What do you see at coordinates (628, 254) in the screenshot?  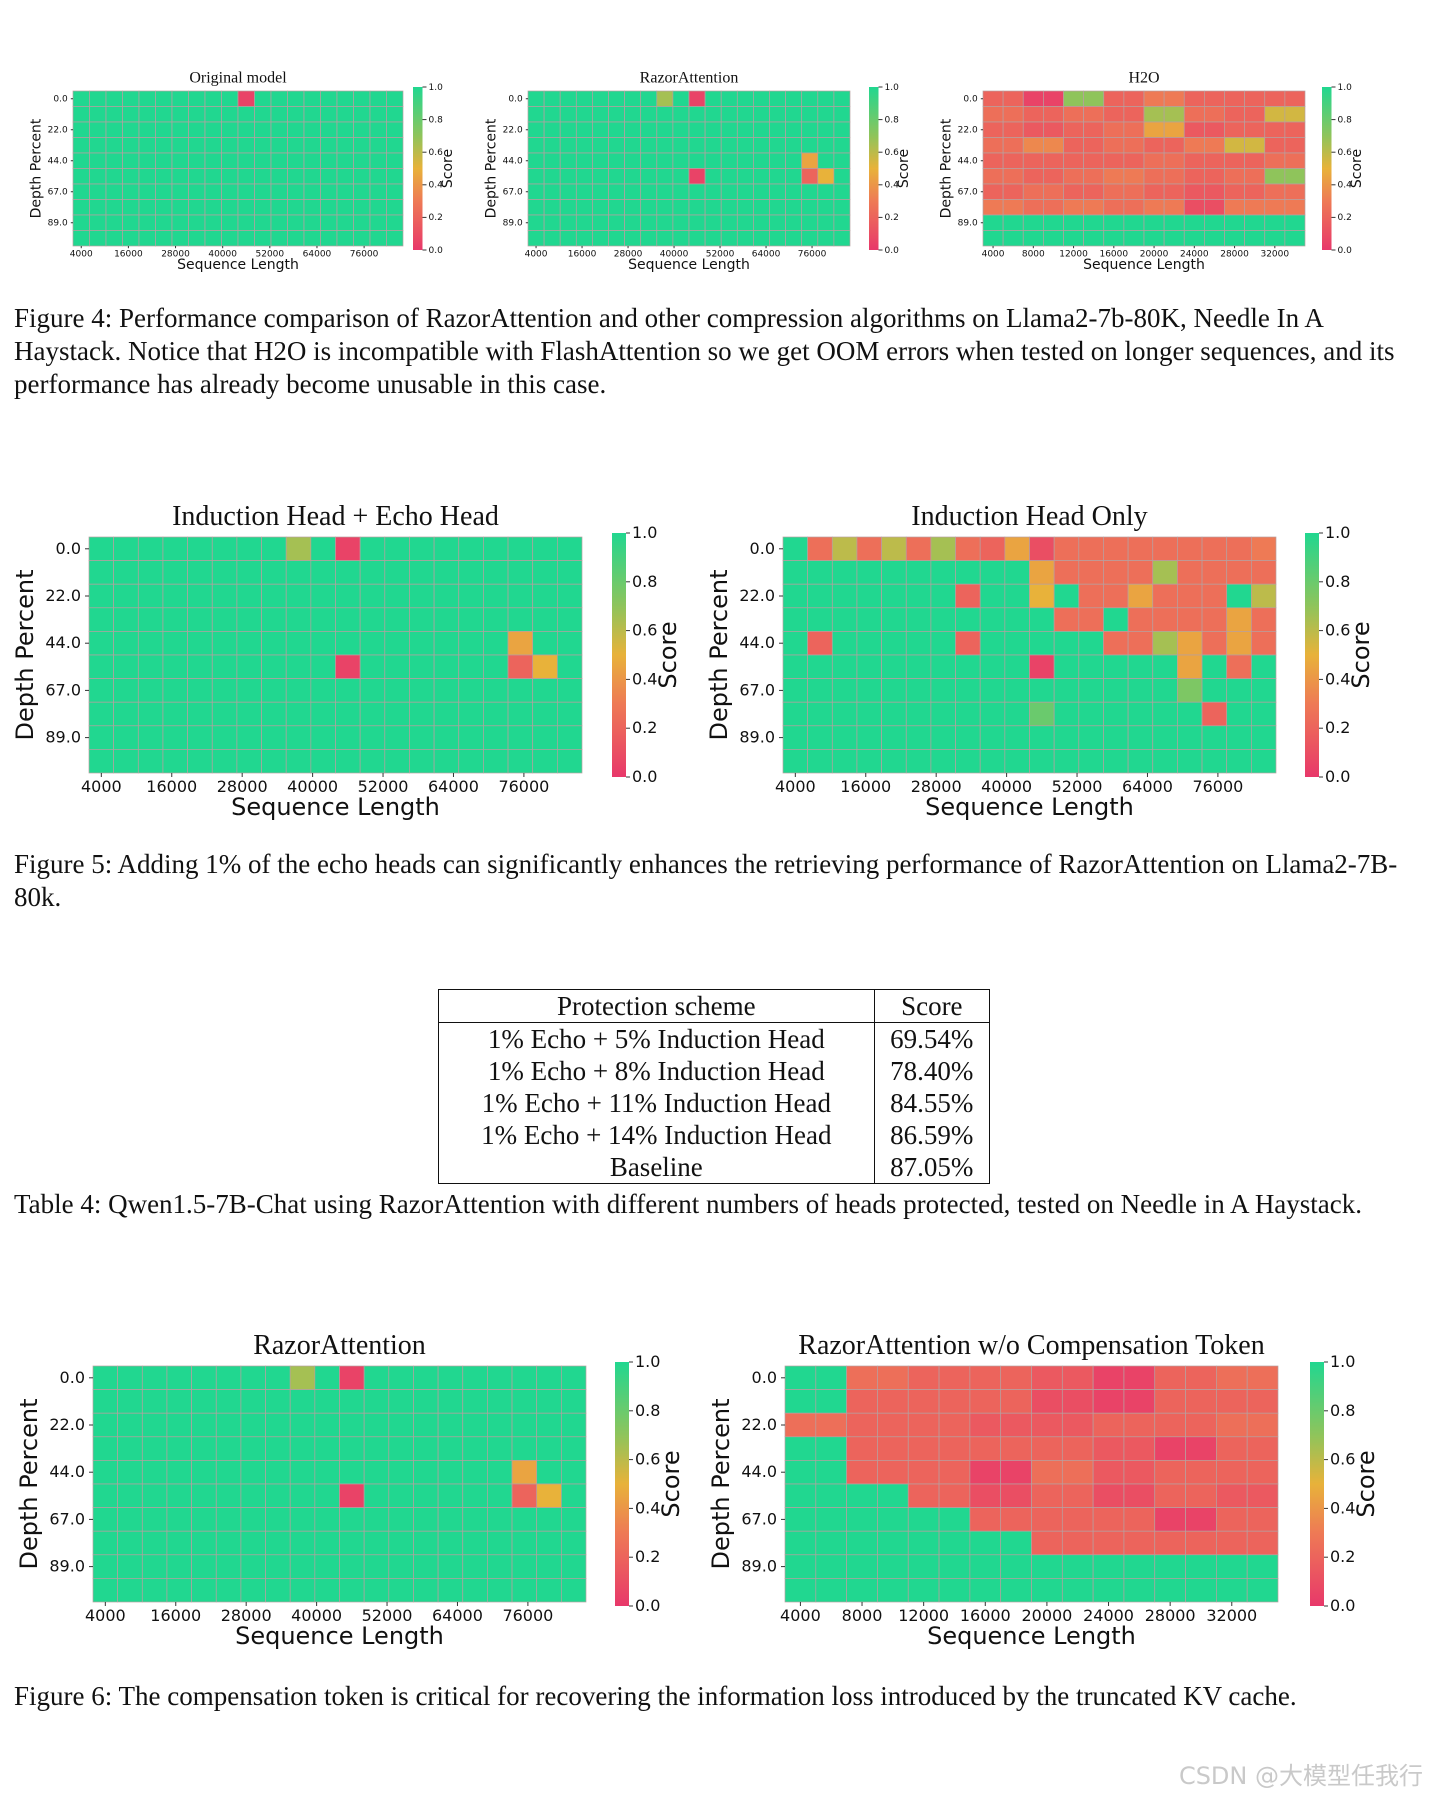 I see `x-tick-label: 28000` at bounding box center [628, 254].